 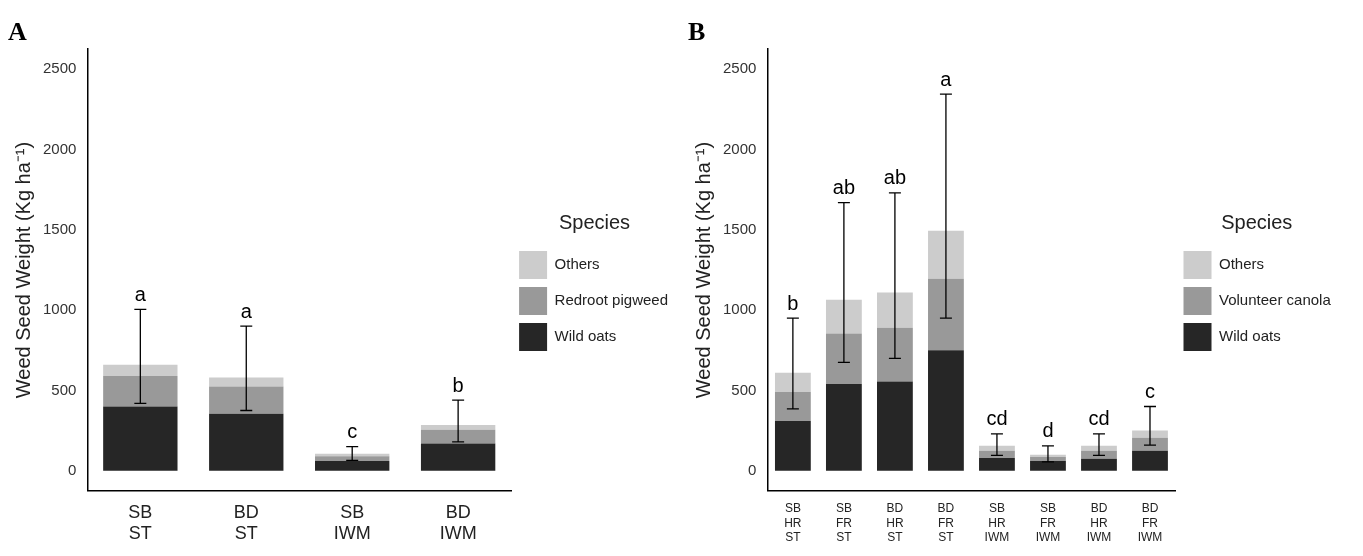 What do you see at coordinates (997, 523) in the screenshot?
I see `x-tick-label: SB HR IWM` at bounding box center [997, 523].